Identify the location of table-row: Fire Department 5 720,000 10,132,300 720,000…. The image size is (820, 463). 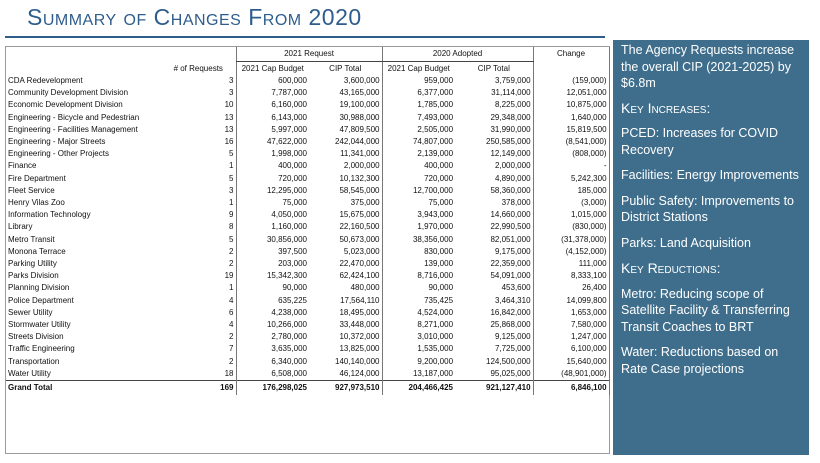
(308, 178).